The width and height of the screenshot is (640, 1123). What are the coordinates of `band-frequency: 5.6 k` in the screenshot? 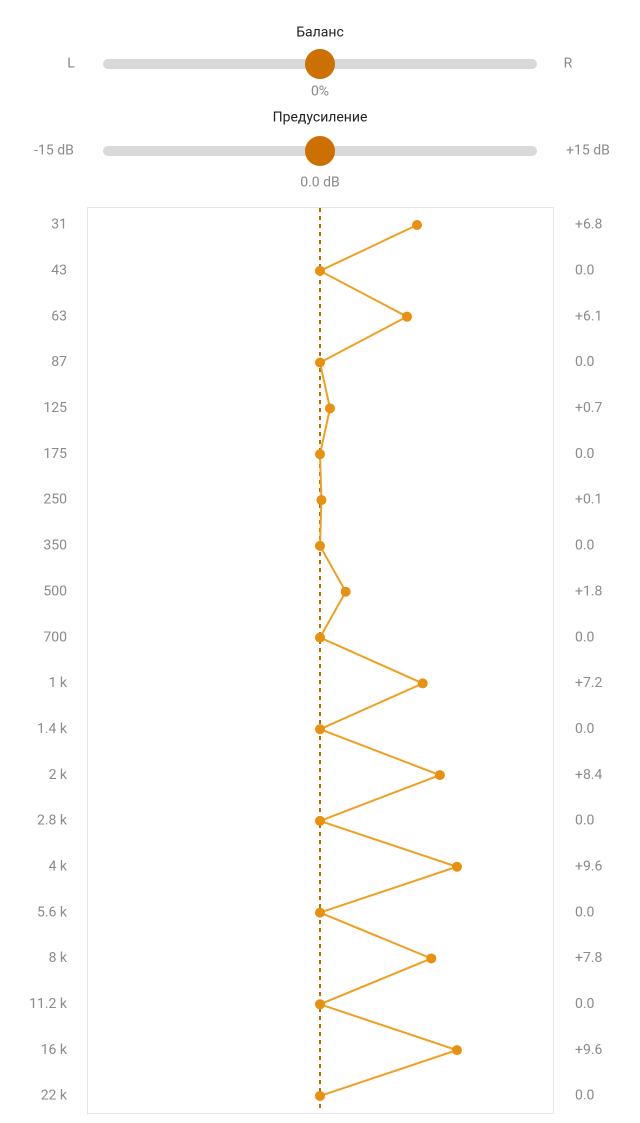 It's located at (52, 912).